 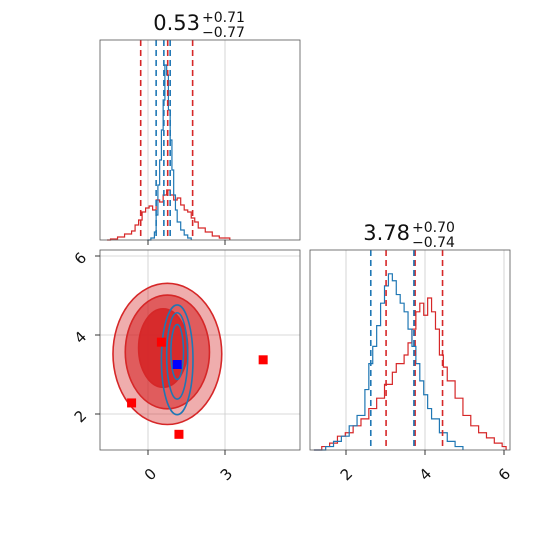 I want to click on y-tick-label: 4, so click(x=80, y=337).